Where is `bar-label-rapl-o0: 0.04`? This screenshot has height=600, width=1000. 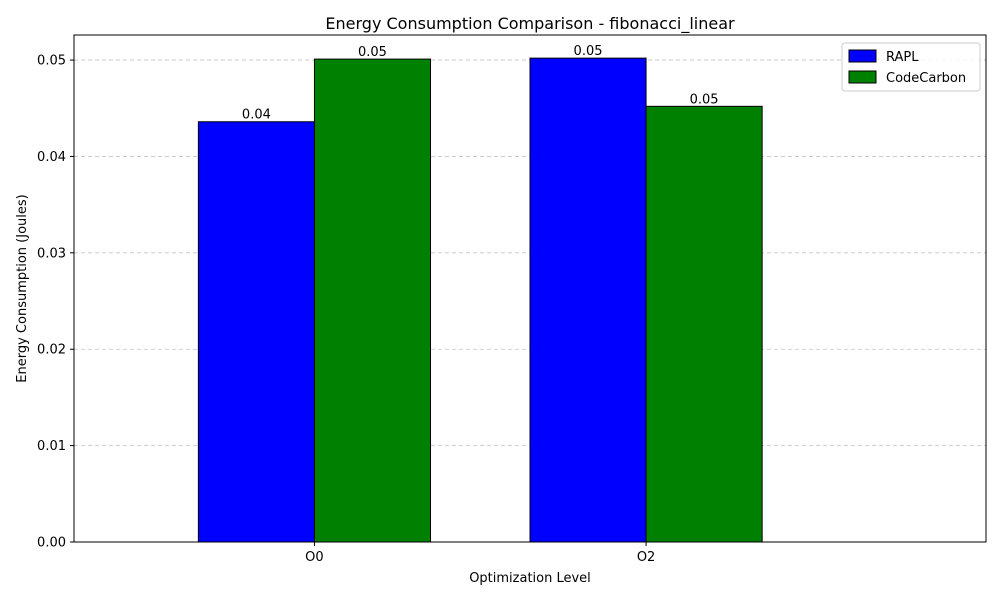 bar-label-rapl-o0: 0.04 is located at coordinates (256, 115).